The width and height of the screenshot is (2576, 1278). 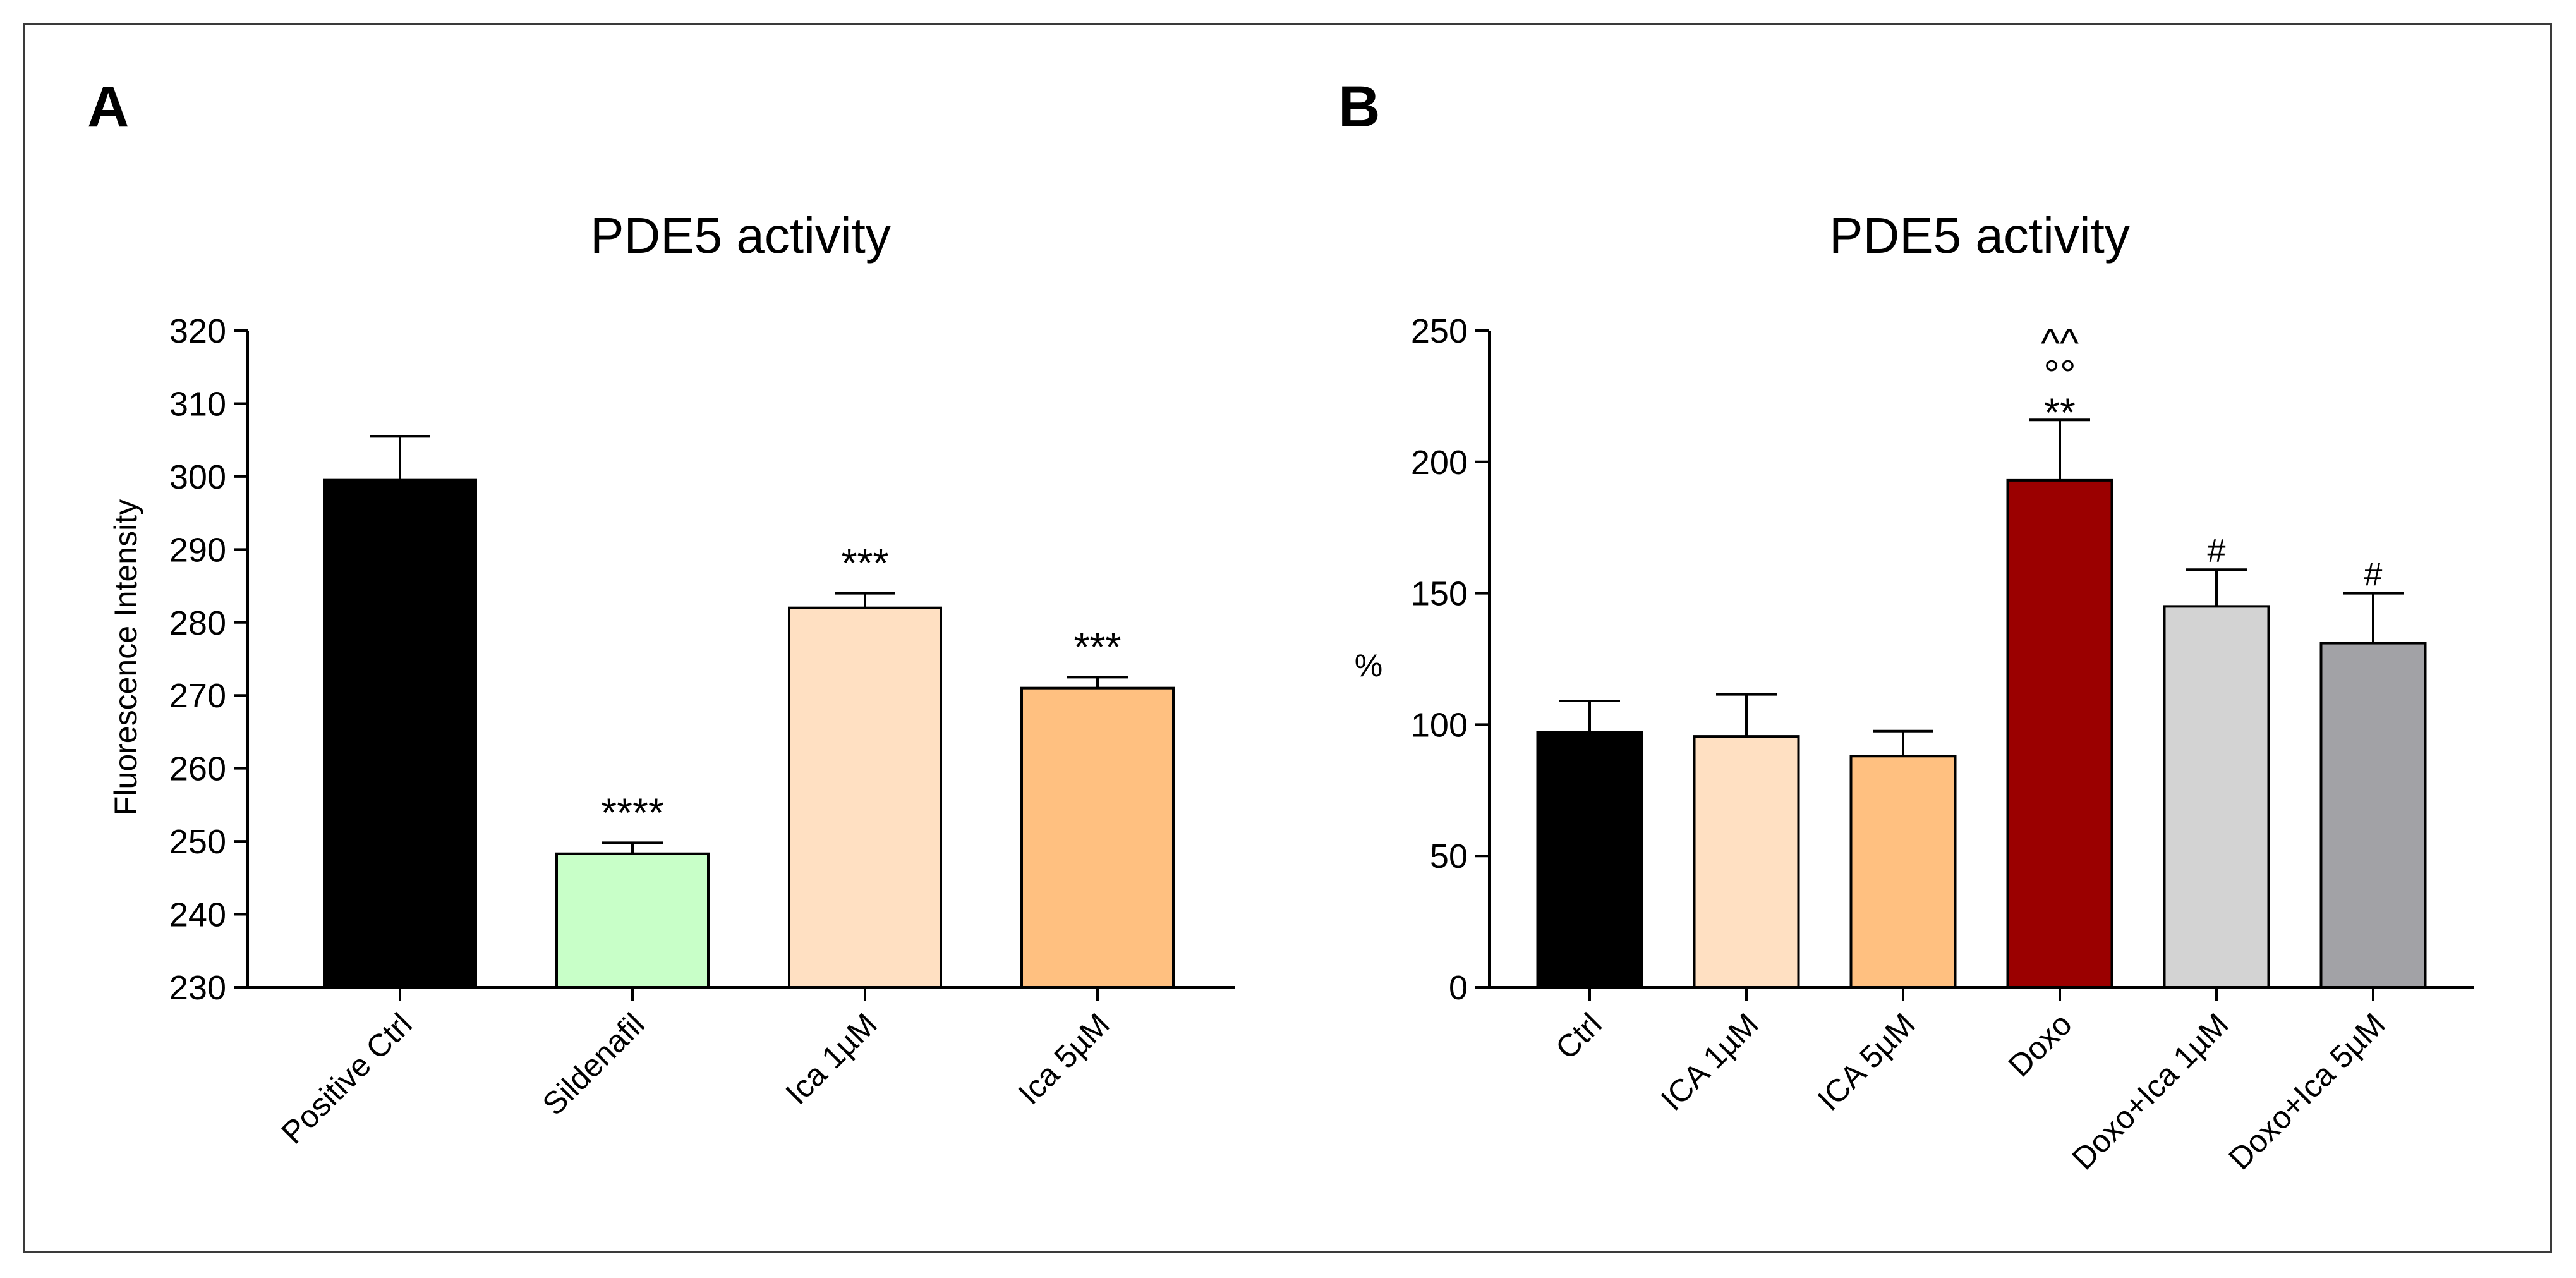 What do you see at coordinates (2060, 342) in the screenshot?
I see `panel-b-significance-label: ^^` at bounding box center [2060, 342].